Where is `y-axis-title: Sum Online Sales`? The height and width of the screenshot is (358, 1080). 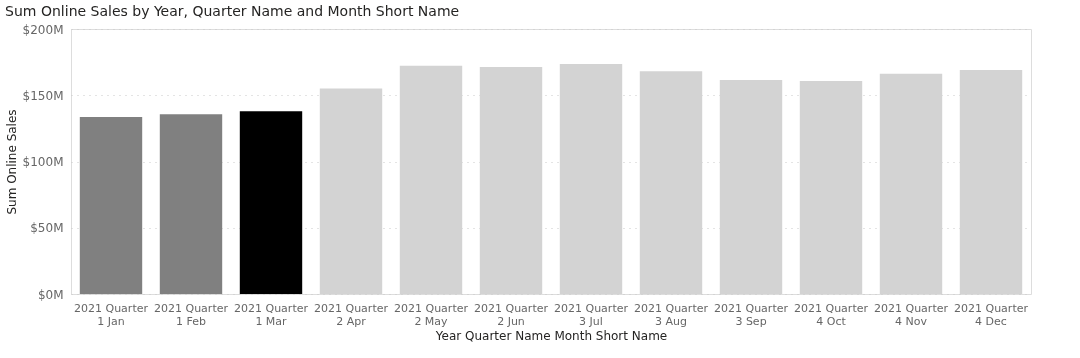 y-axis-title: Sum Online Sales is located at coordinates (11, 162).